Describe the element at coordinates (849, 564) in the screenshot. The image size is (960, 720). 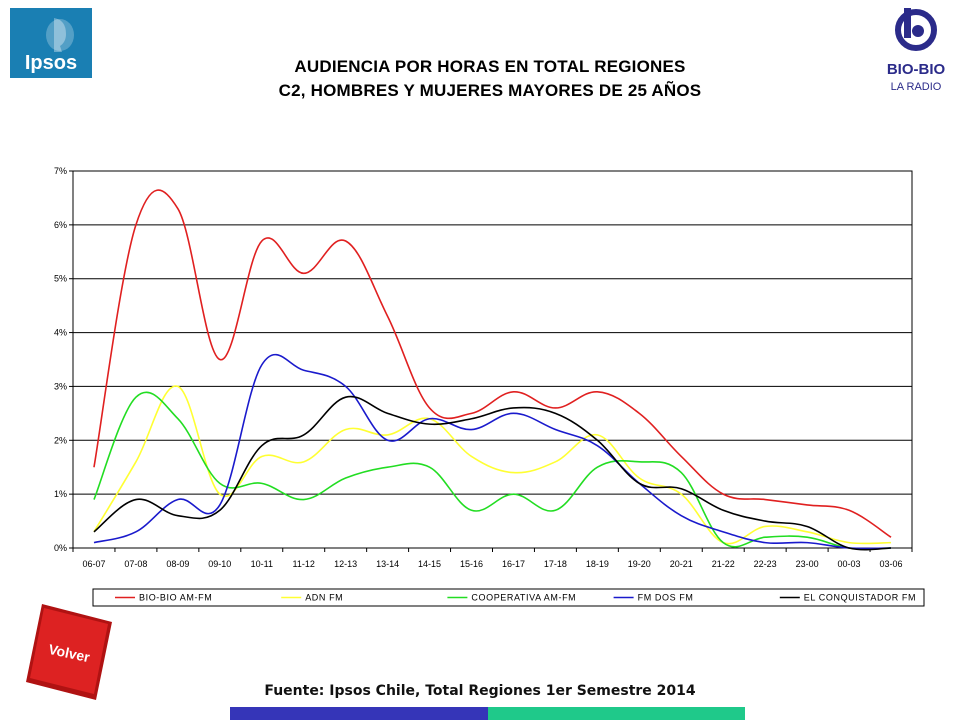
I see `x-tick-label: 00-03` at that location.